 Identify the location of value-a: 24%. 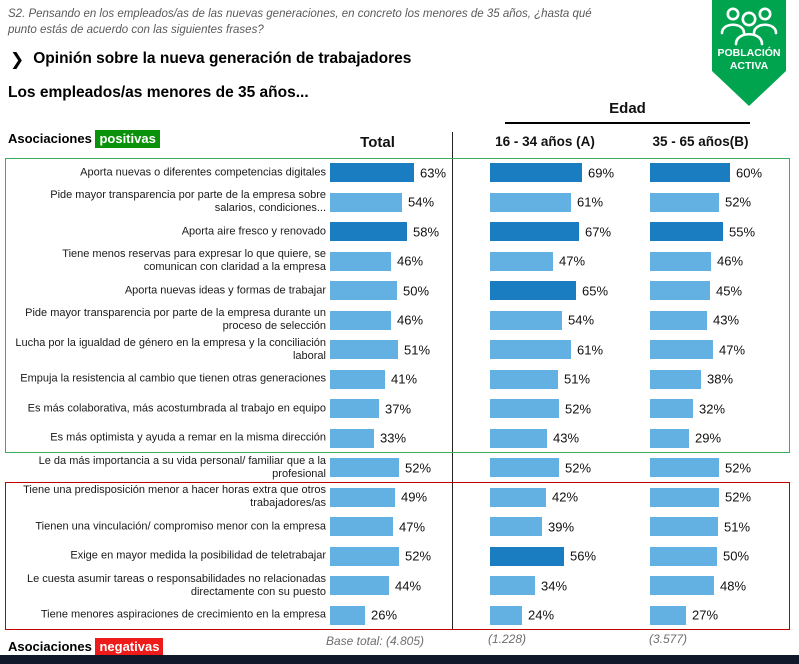
(541, 615).